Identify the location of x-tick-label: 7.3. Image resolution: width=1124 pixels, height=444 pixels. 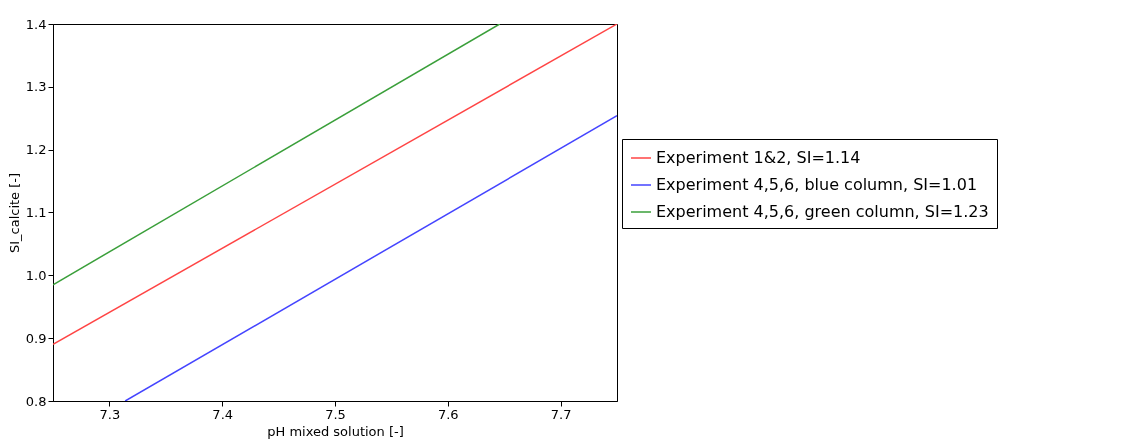
(110, 414).